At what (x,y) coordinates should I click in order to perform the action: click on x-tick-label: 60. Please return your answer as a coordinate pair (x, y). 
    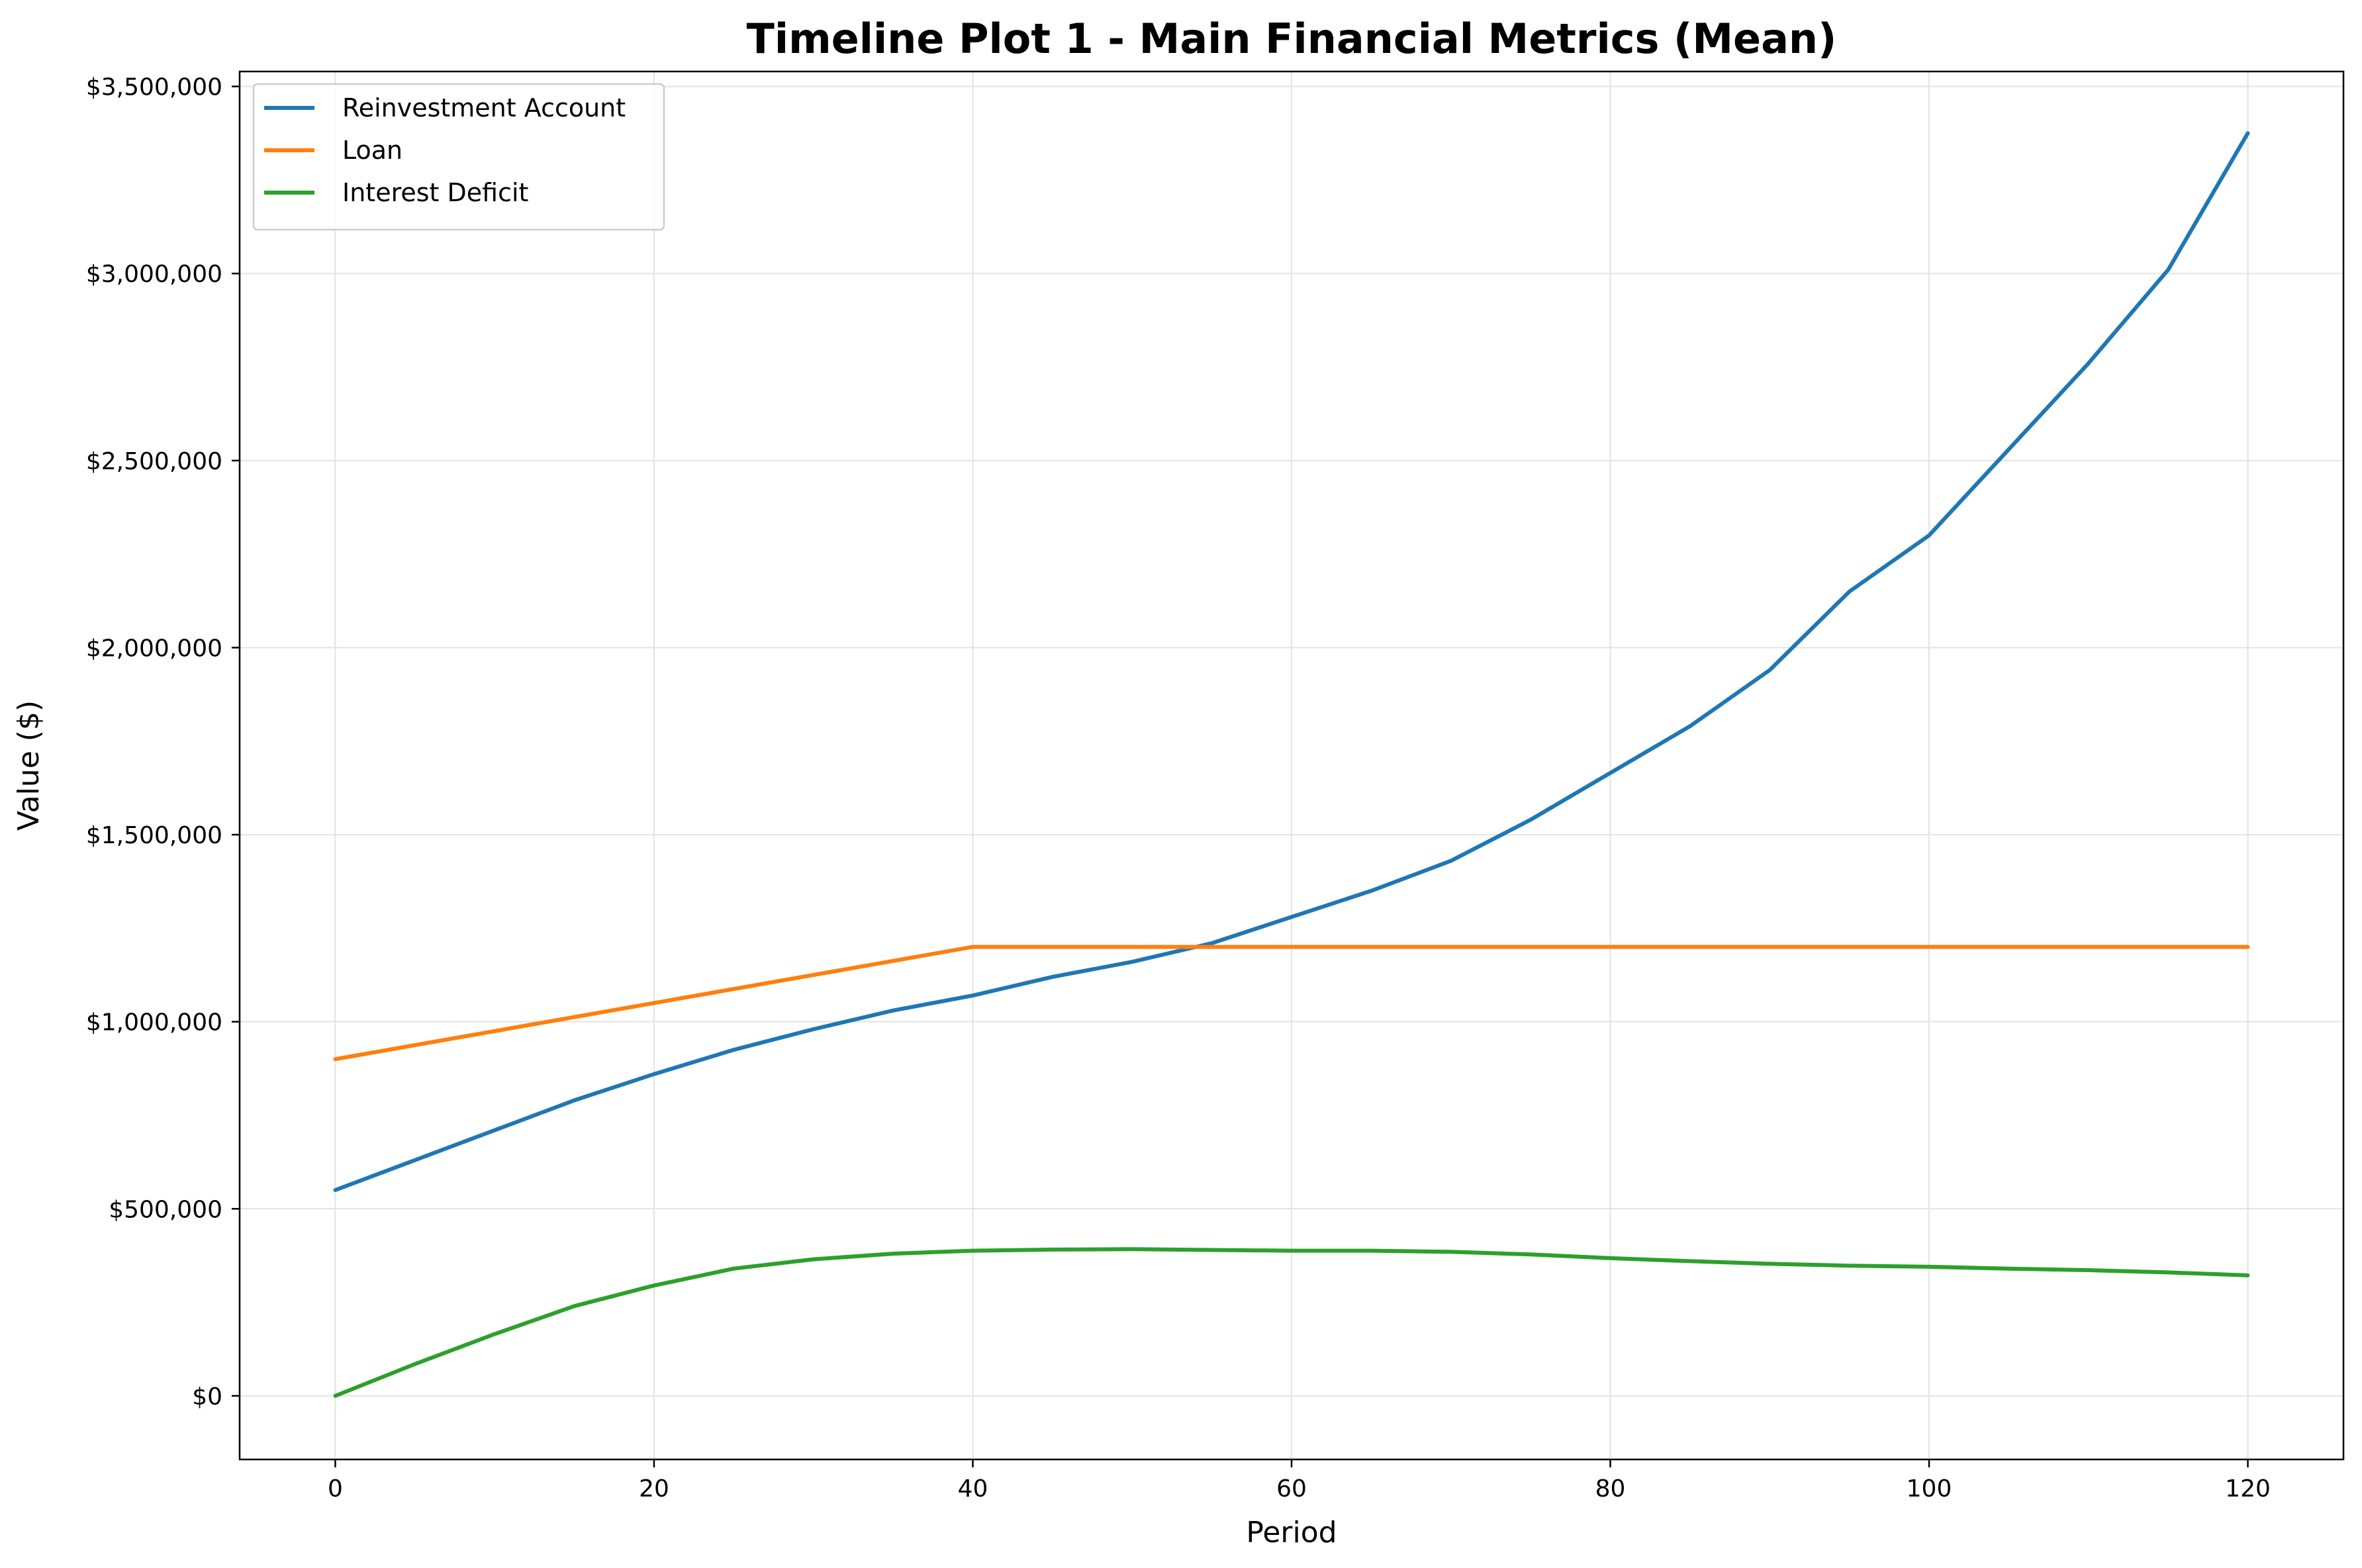
    Looking at the image, I should click on (1291, 1488).